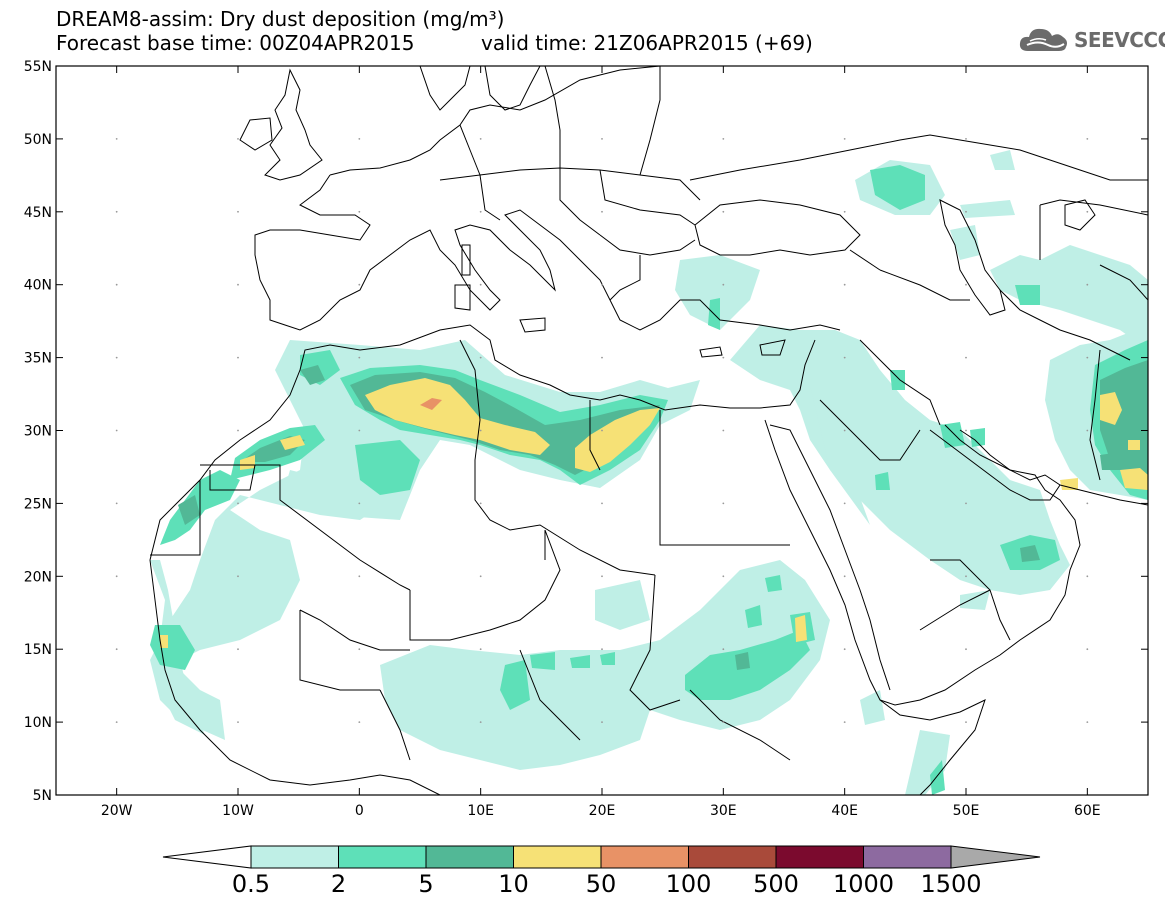 Image resolution: width=1165 pixels, height=907 pixels. Describe the element at coordinates (844, 811) in the screenshot. I see `lon-tick-label: 40E` at that location.